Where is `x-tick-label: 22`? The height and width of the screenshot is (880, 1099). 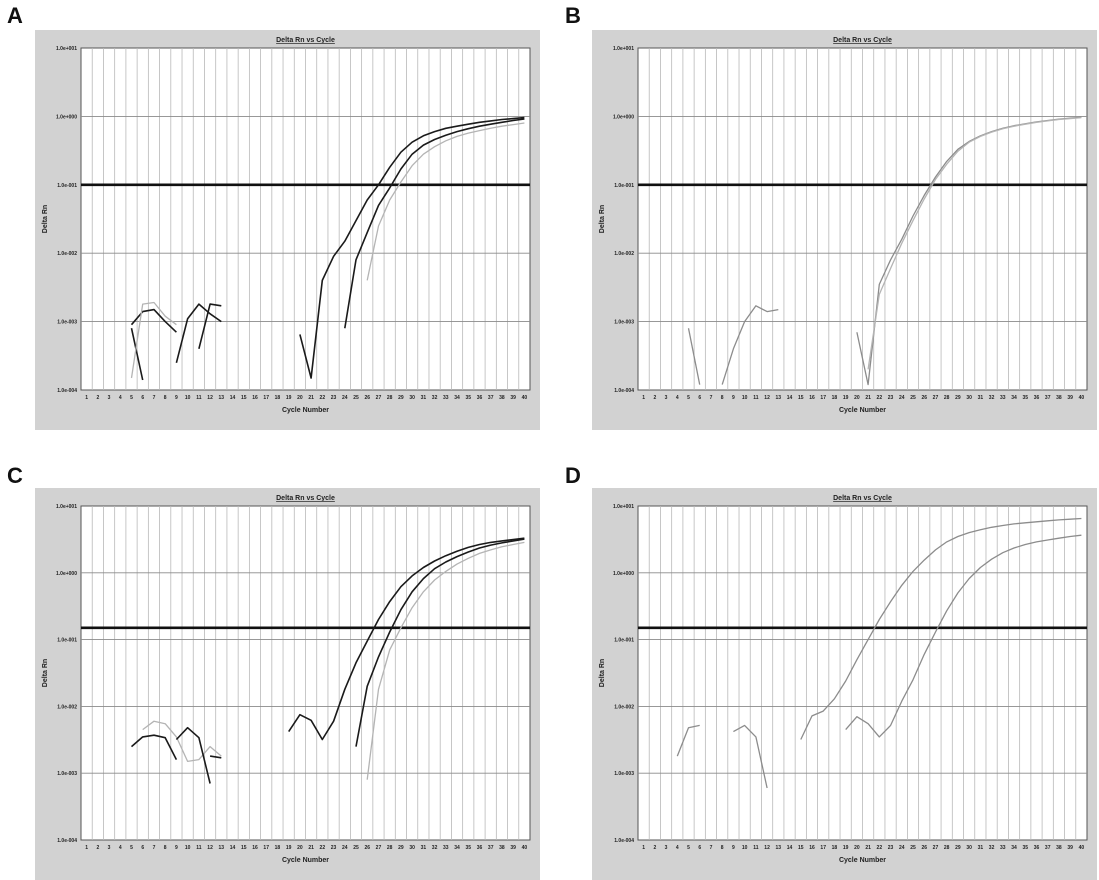 x-tick-label: 22 is located at coordinates (880, 398).